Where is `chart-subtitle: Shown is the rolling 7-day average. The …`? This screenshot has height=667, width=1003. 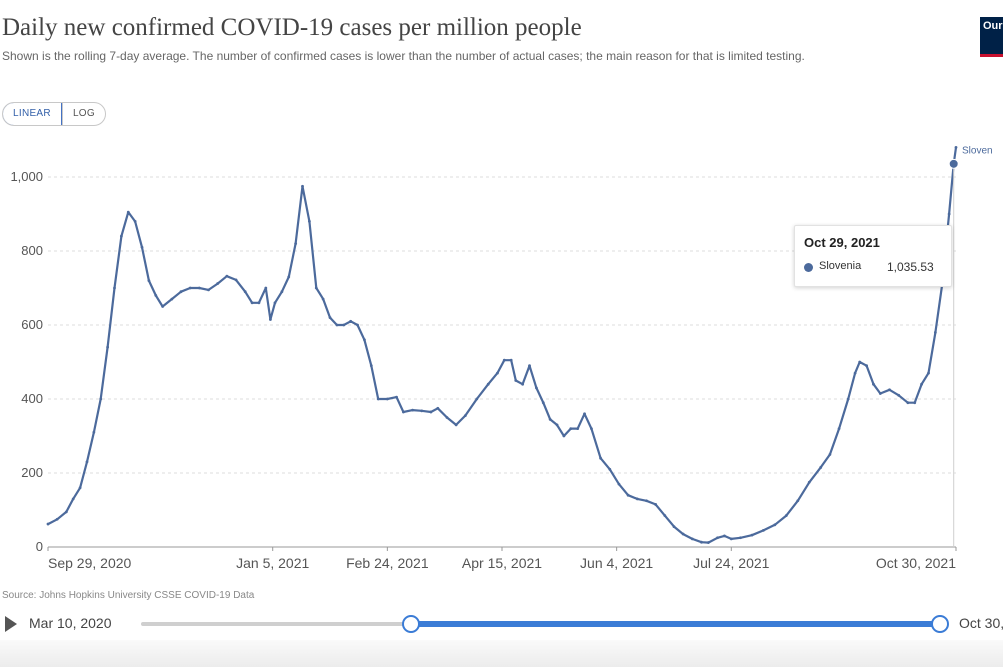 chart-subtitle: Shown is the rolling 7-day average. The … is located at coordinates (403, 56).